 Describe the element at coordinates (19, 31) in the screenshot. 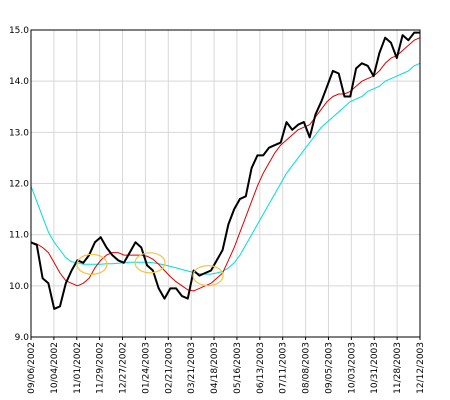

I see `y-tick-label: 15.0` at that location.